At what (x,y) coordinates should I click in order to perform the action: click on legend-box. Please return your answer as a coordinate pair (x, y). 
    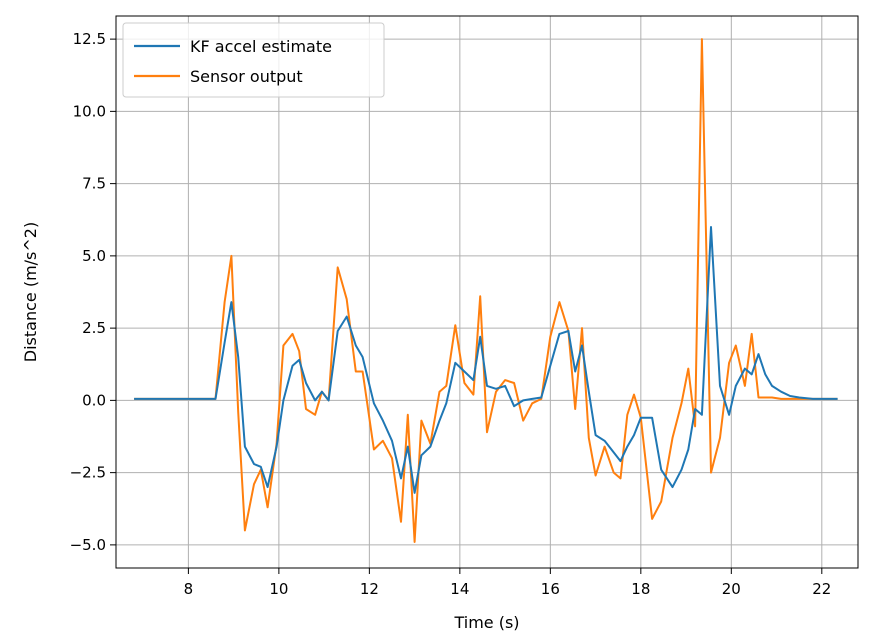
    Looking at the image, I should click on (253, 60).